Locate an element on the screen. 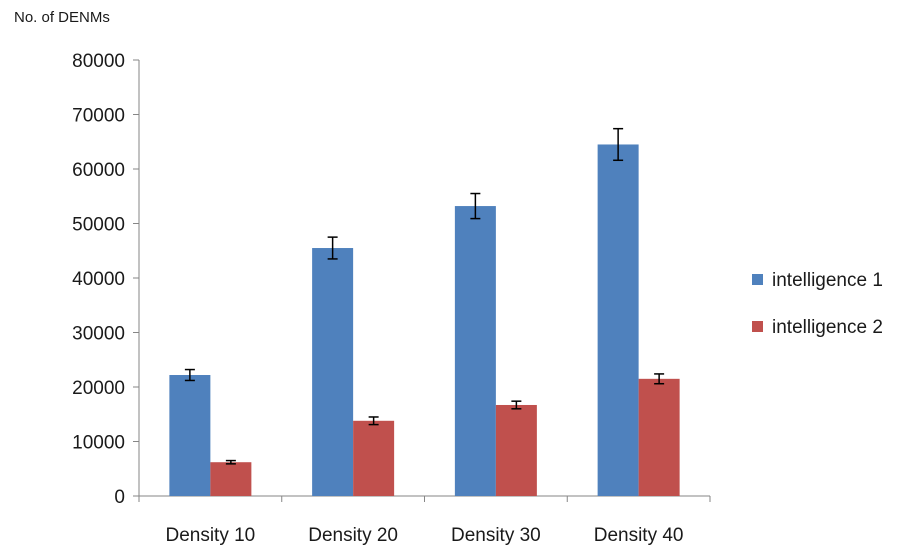 The width and height of the screenshot is (910, 555). x-tick-label: Density 20 is located at coordinates (353, 535).